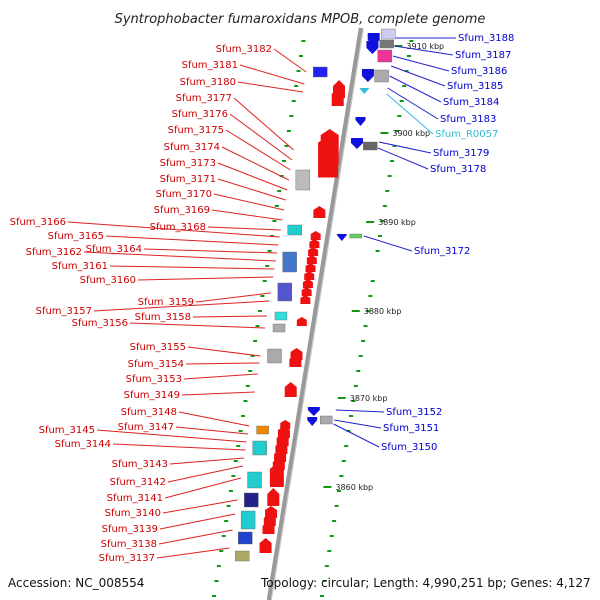 The image size is (600, 600). What do you see at coordinates (158, 347) in the screenshot?
I see `gene-label-sfum-3155: Sfum_3155` at bounding box center [158, 347].